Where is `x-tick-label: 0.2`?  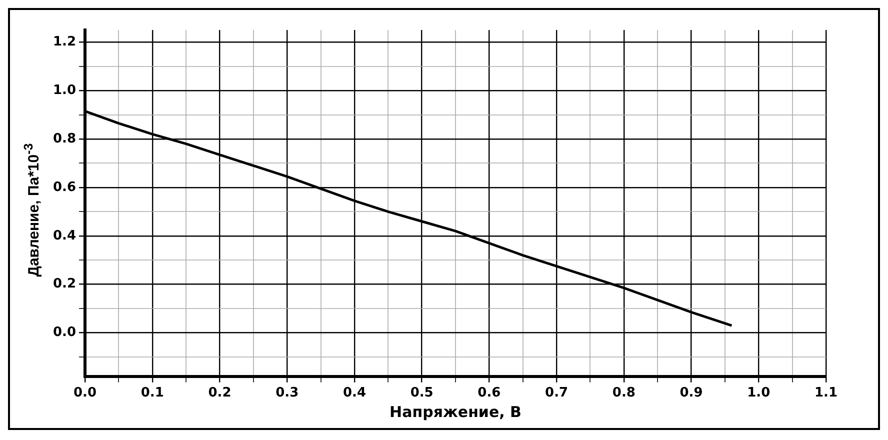 x-tick-label: 0.2 is located at coordinates (220, 393).